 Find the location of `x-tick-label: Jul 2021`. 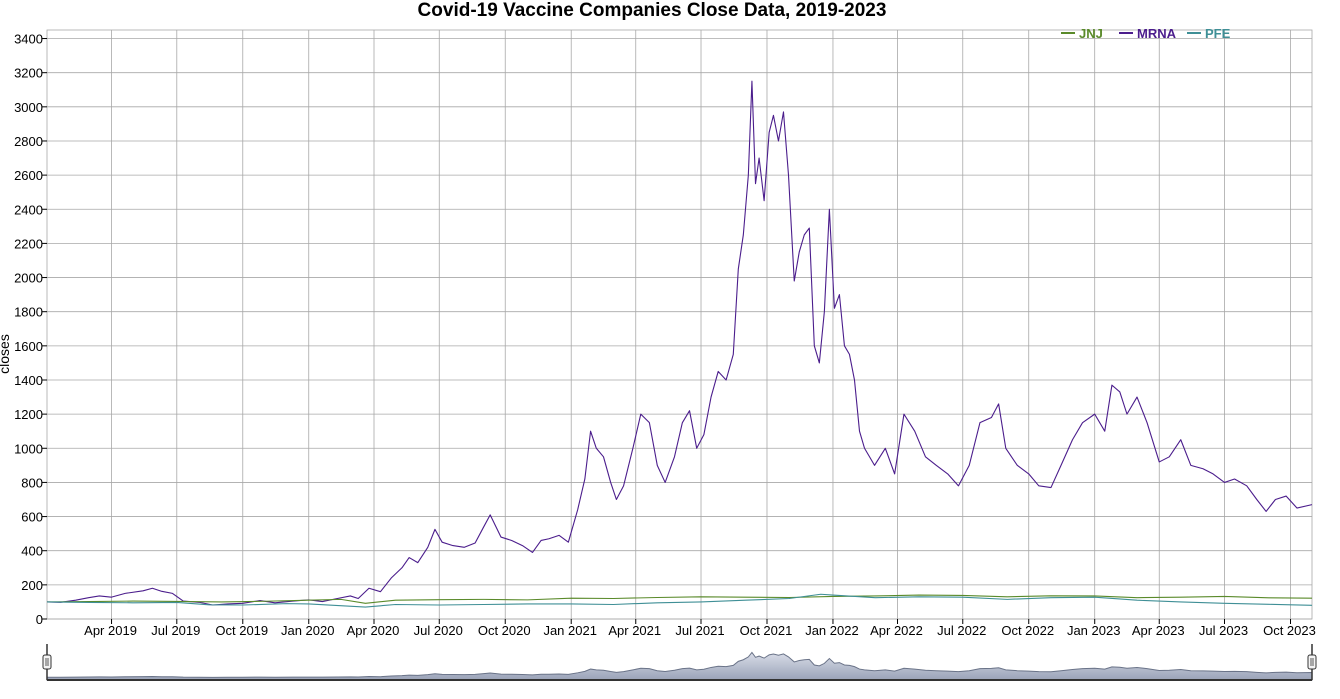

x-tick-label: Jul 2021 is located at coordinates (699, 630).